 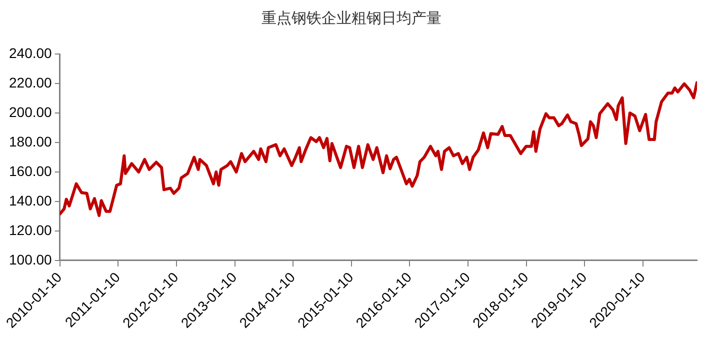 I want to click on y-tick-label: 180.00, so click(x=30, y=141).